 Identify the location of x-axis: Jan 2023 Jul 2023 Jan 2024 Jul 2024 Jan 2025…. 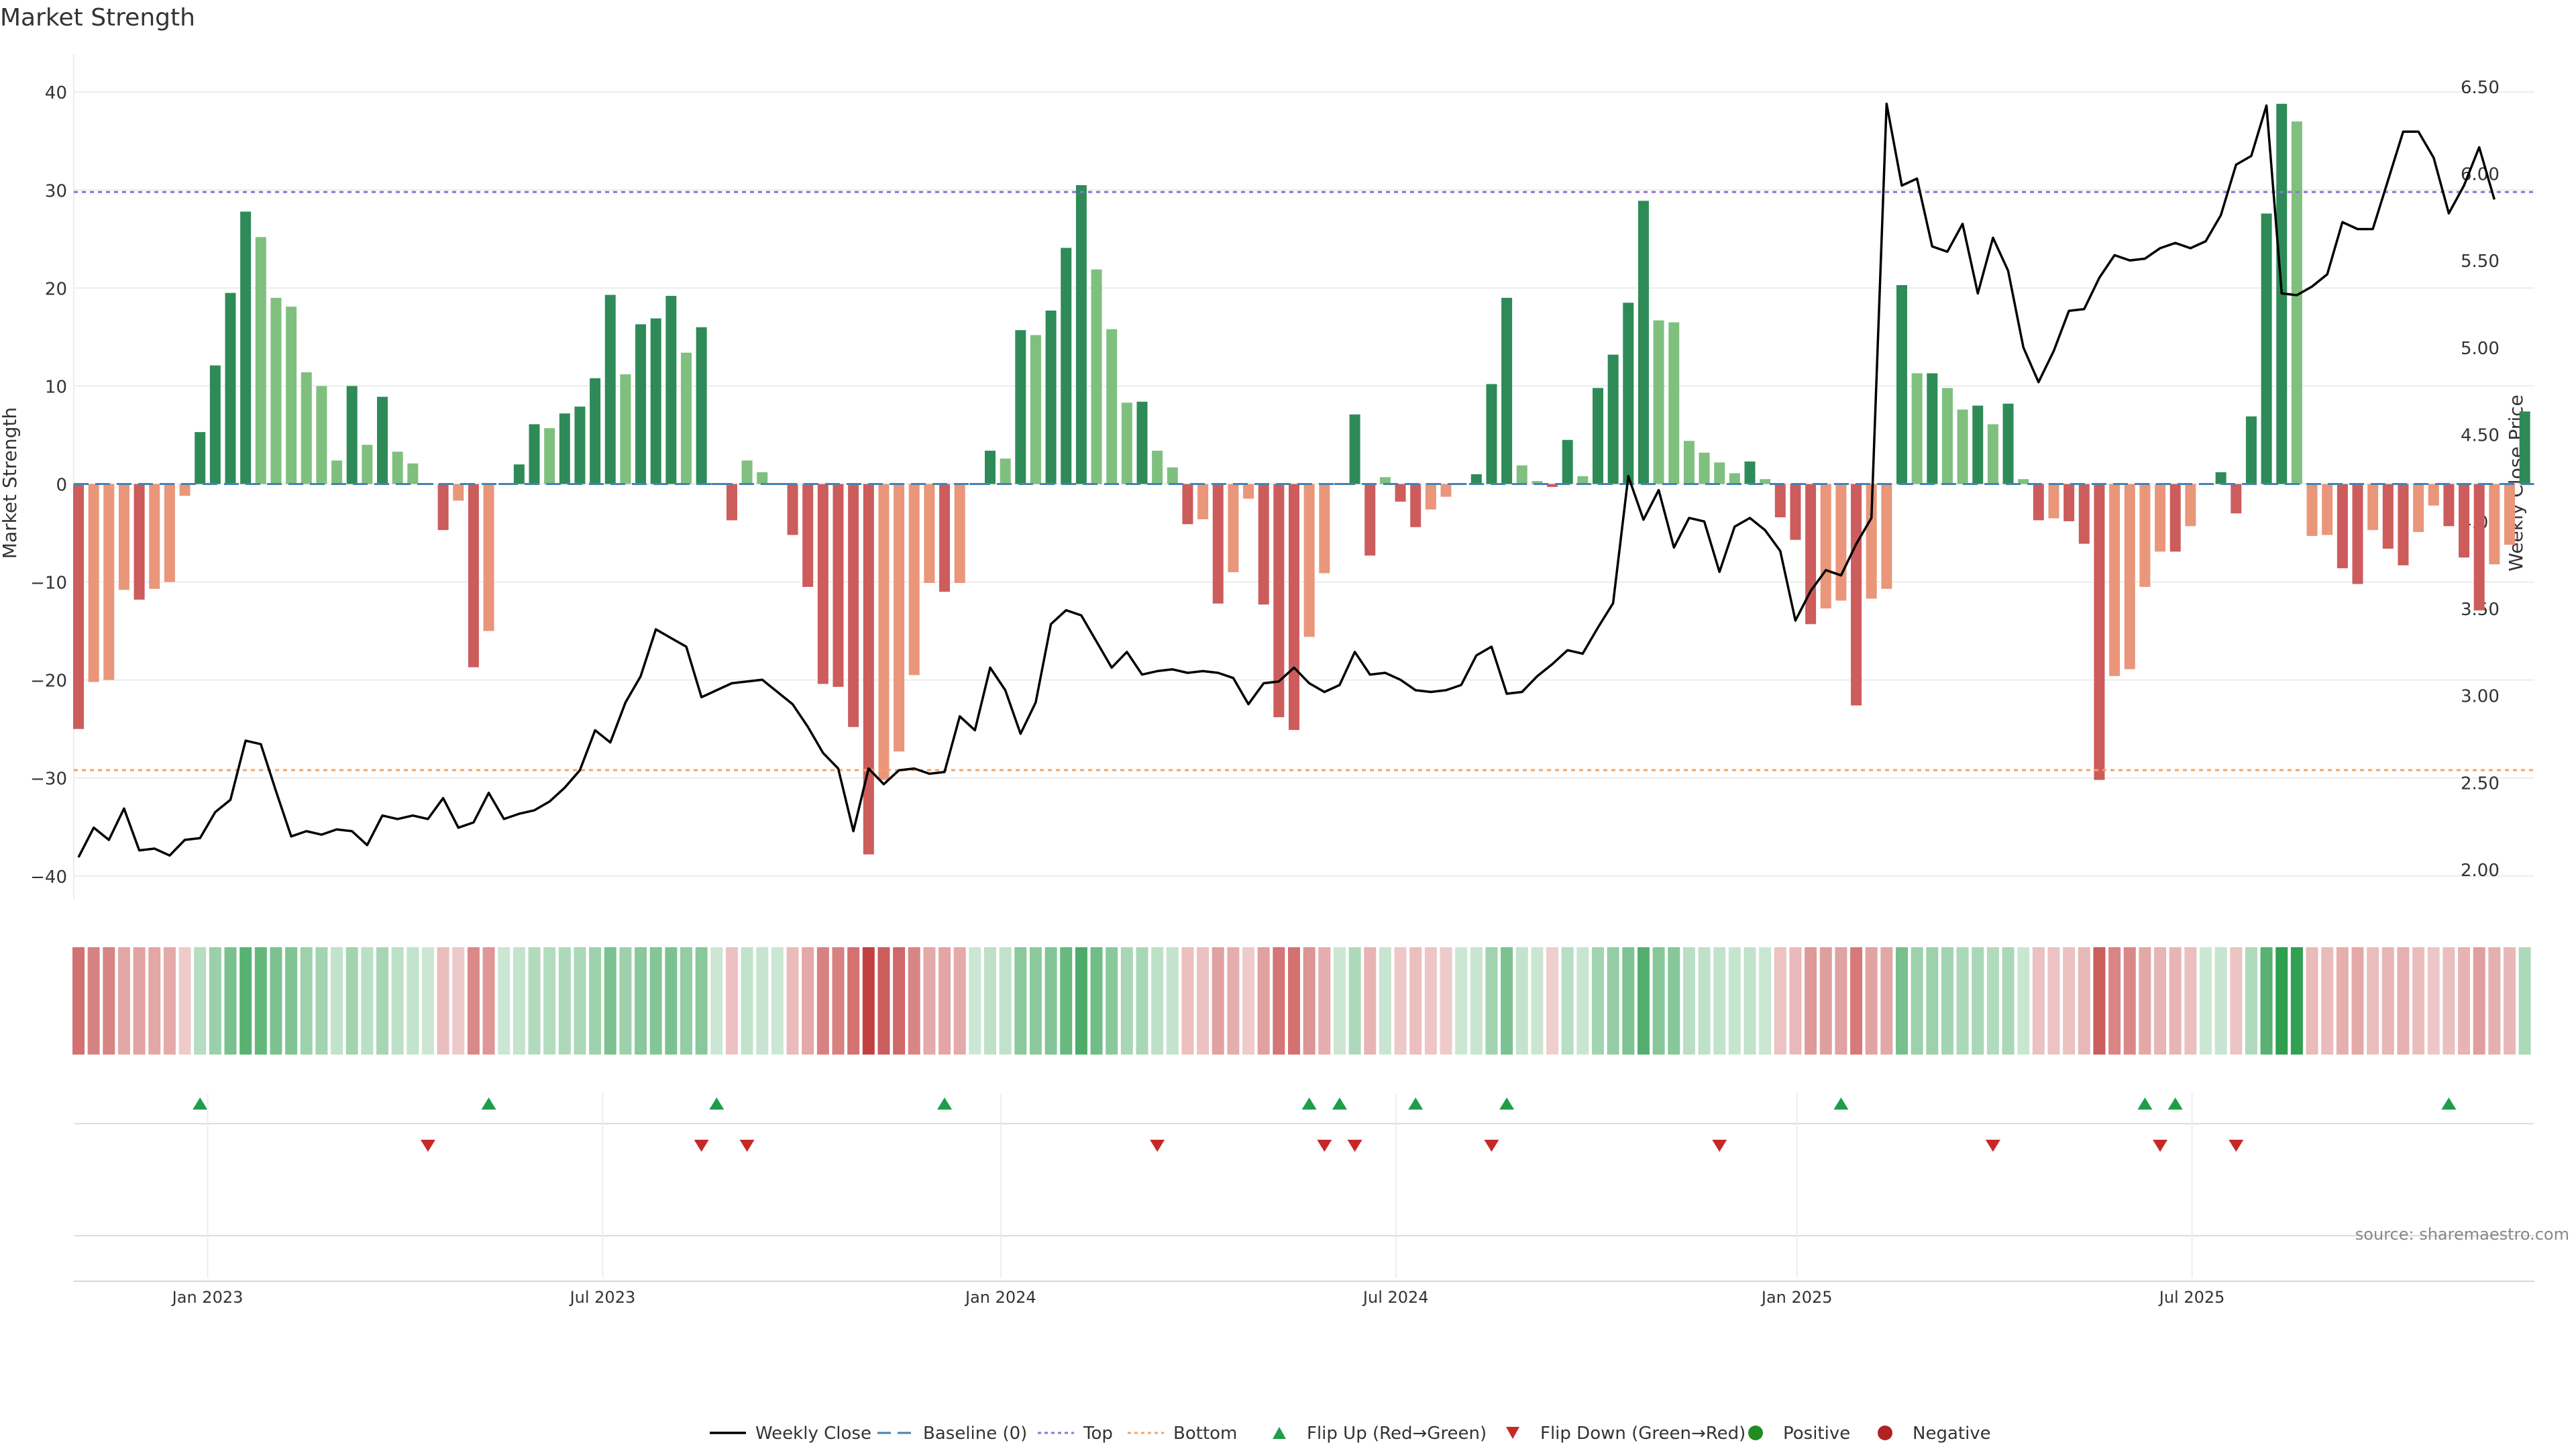
(1304, 1200).